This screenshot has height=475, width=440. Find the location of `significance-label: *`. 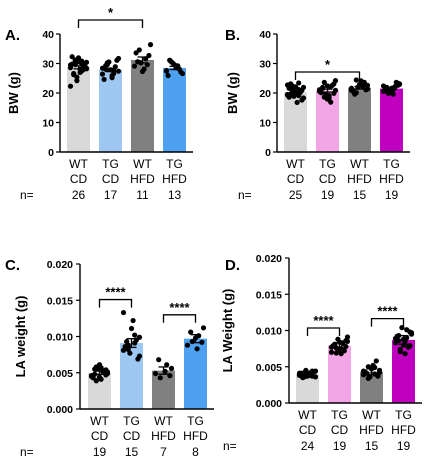

significance-label: * is located at coordinates (328, 64).